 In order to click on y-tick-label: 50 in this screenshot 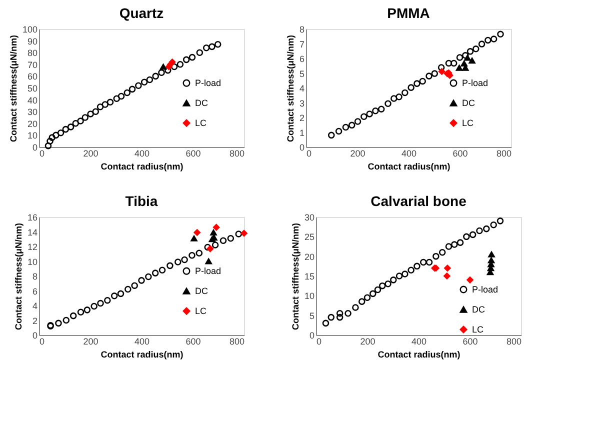, I will do `click(32, 89)`.